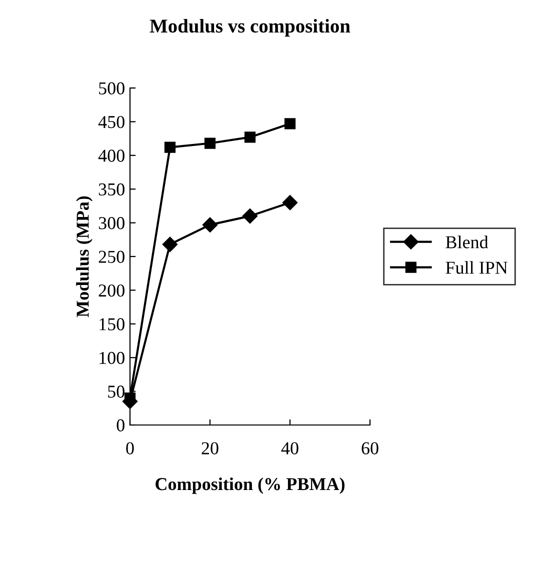  What do you see at coordinates (289, 448) in the screenshot?
I see `x-tick-label: 40` at bounding box center [289, 448].